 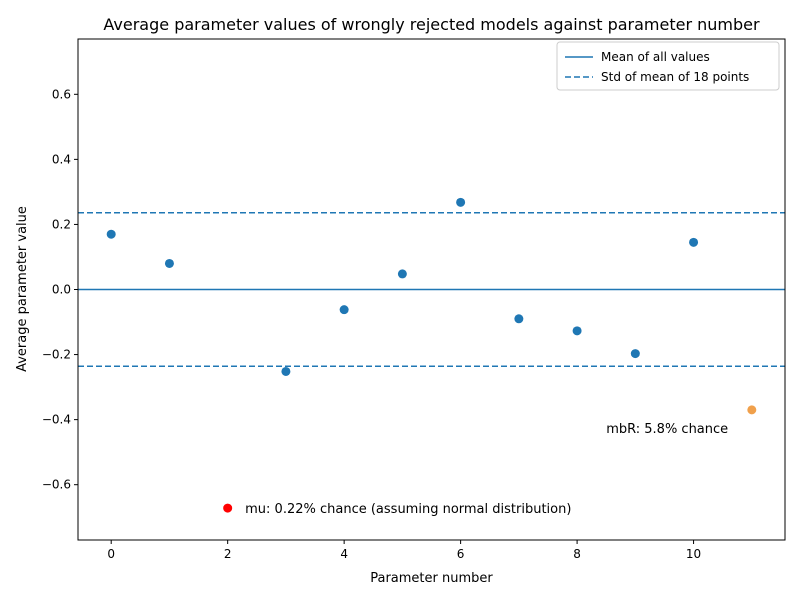 What do you see at coordinates (61, 290) in the screenshot?
I see `y-tick-label: 0.0` at bounding box center [61, 290].